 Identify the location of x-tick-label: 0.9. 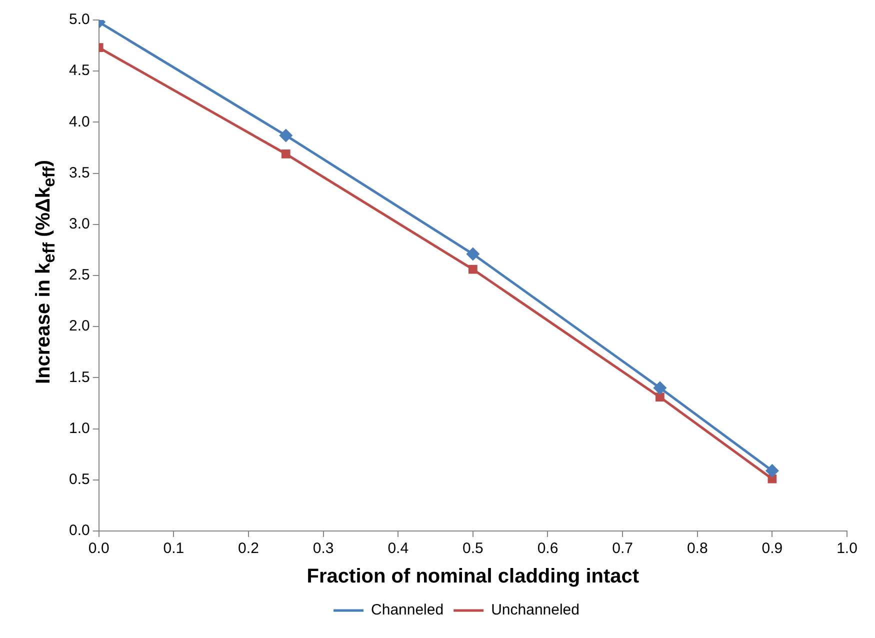
(772, 549).